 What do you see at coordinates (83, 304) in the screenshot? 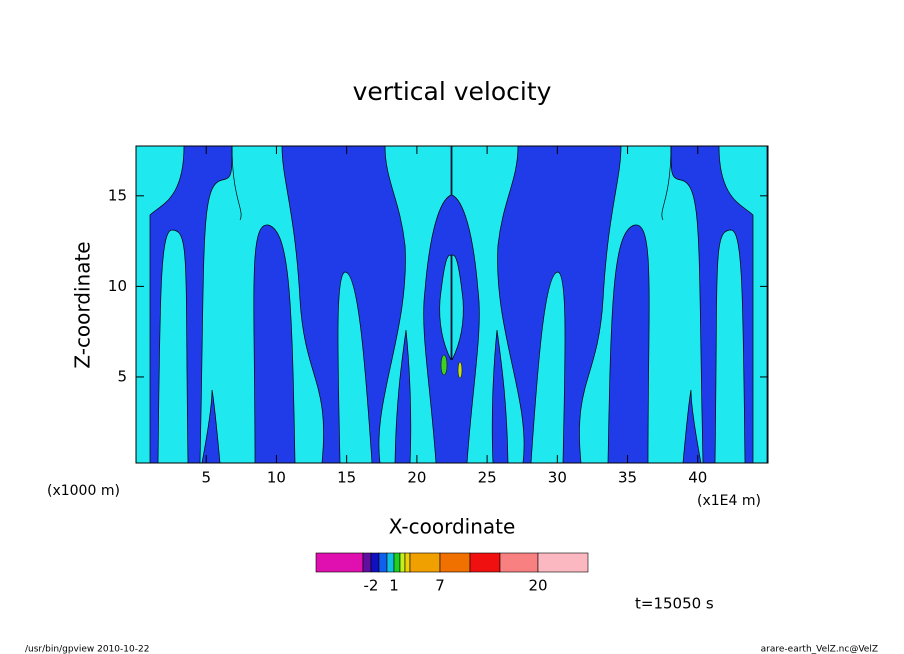
I see `y-axis-label: Z-coordinate` at bounding box center [83, 304].